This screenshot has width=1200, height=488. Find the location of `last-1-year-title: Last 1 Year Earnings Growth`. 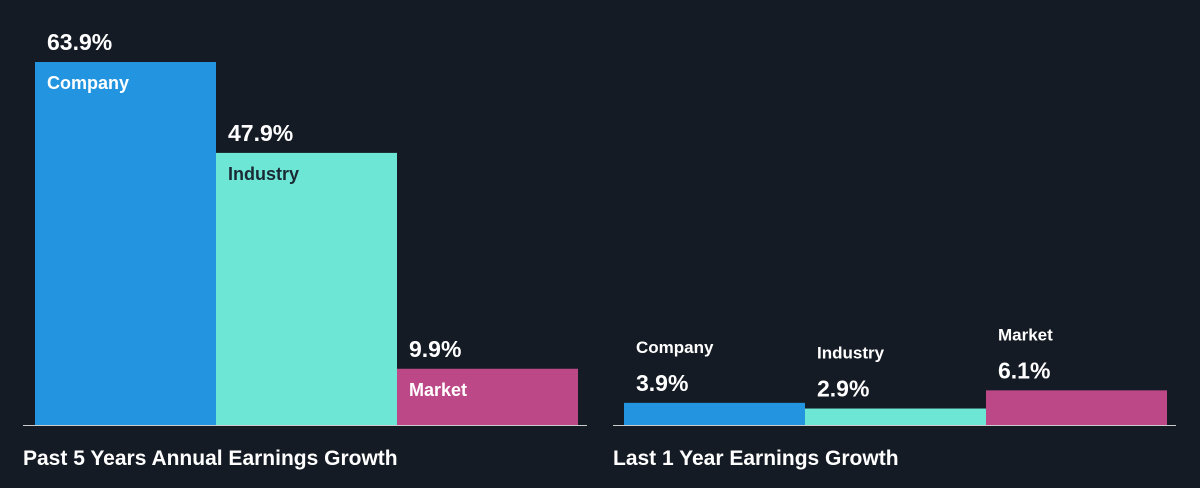

last-1-year-title: Last 1 Year Earnings Growth is located at coordinates (756, 458).